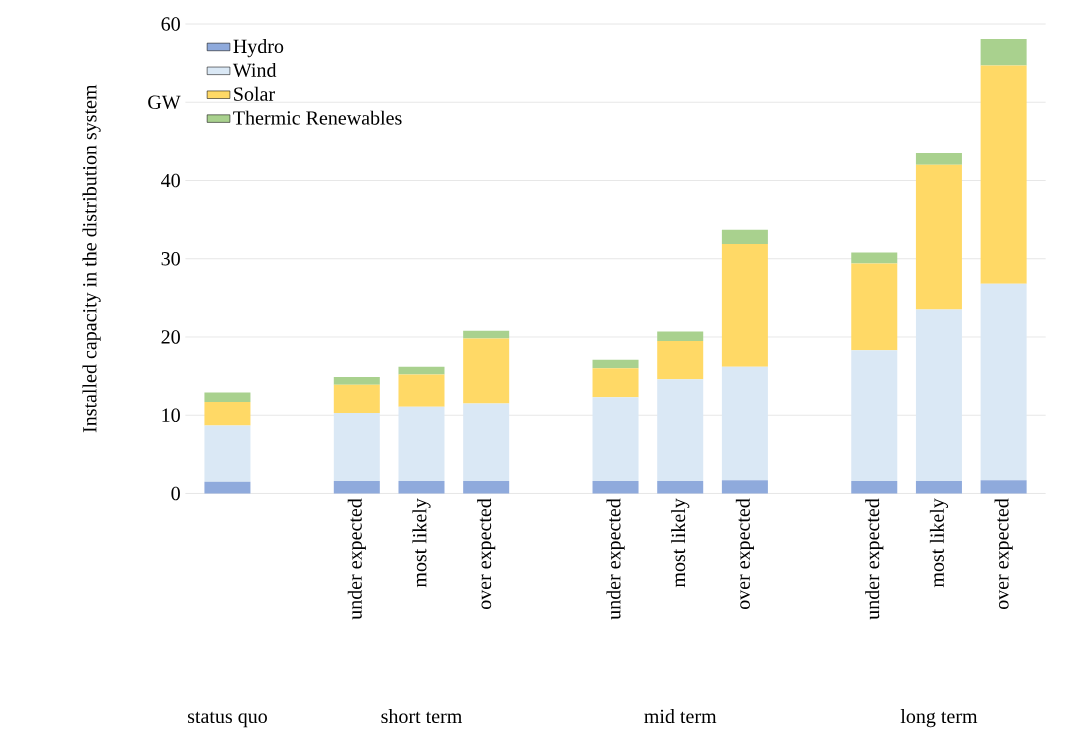 This screenshot has width=1067, height=736. Describe the element at coordinates (164, 102) in the screenshot. I see `y-tick-label: GW` at that location.